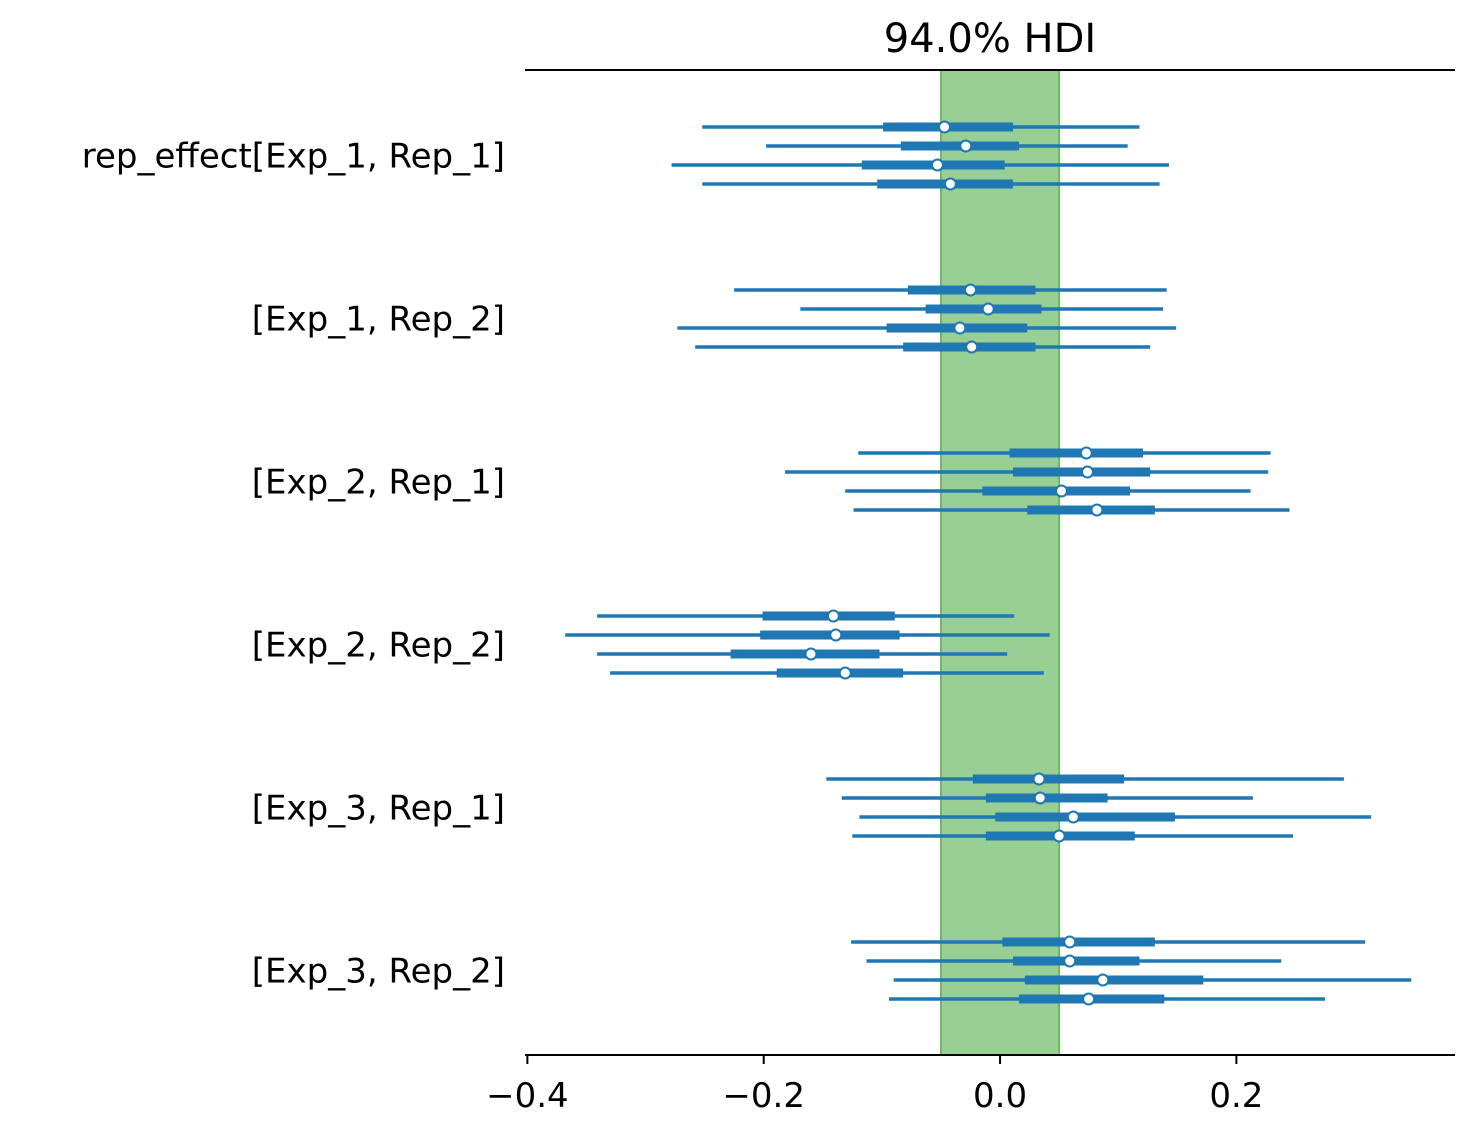  I want to click on rope-band, so click(1000, 562).